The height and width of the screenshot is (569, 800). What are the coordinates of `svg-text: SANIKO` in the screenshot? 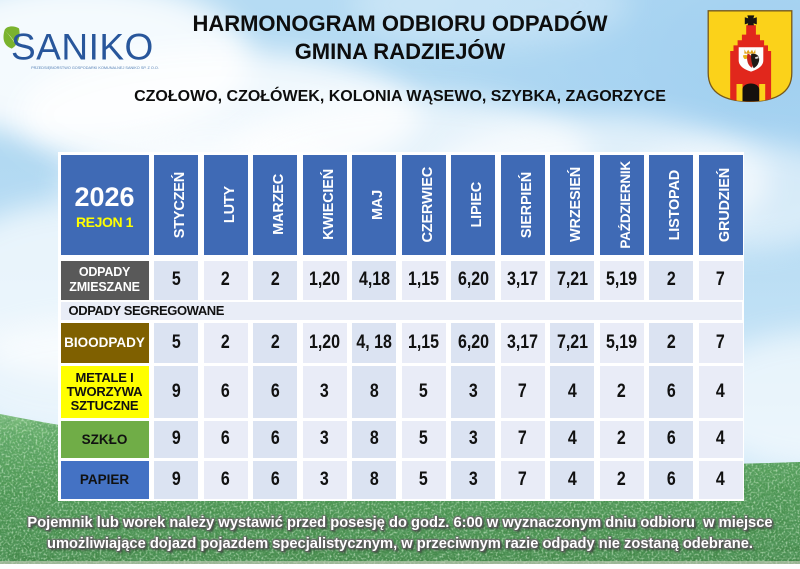 It's located at (82, 47).